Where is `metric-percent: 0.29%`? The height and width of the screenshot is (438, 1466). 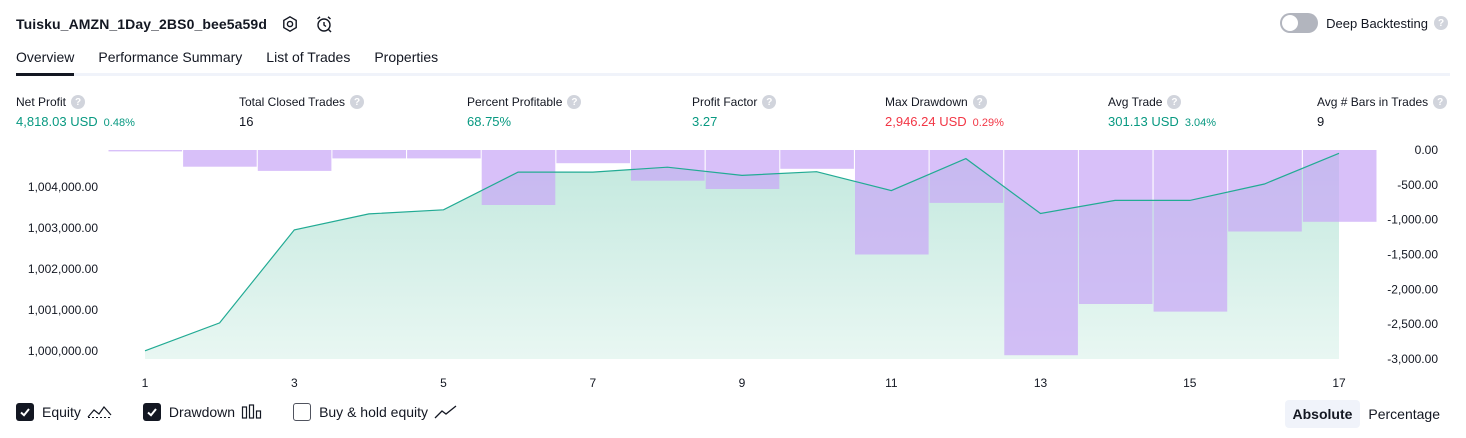
metric-percent: 0.29% is located at coordinates (988, 123).